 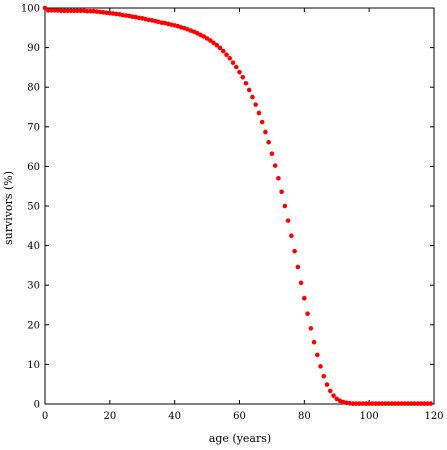 What do you see at coordinates (33, 48) in the screenshot?
I see `y-tick-label: 90` at bounding box center [33, 48].